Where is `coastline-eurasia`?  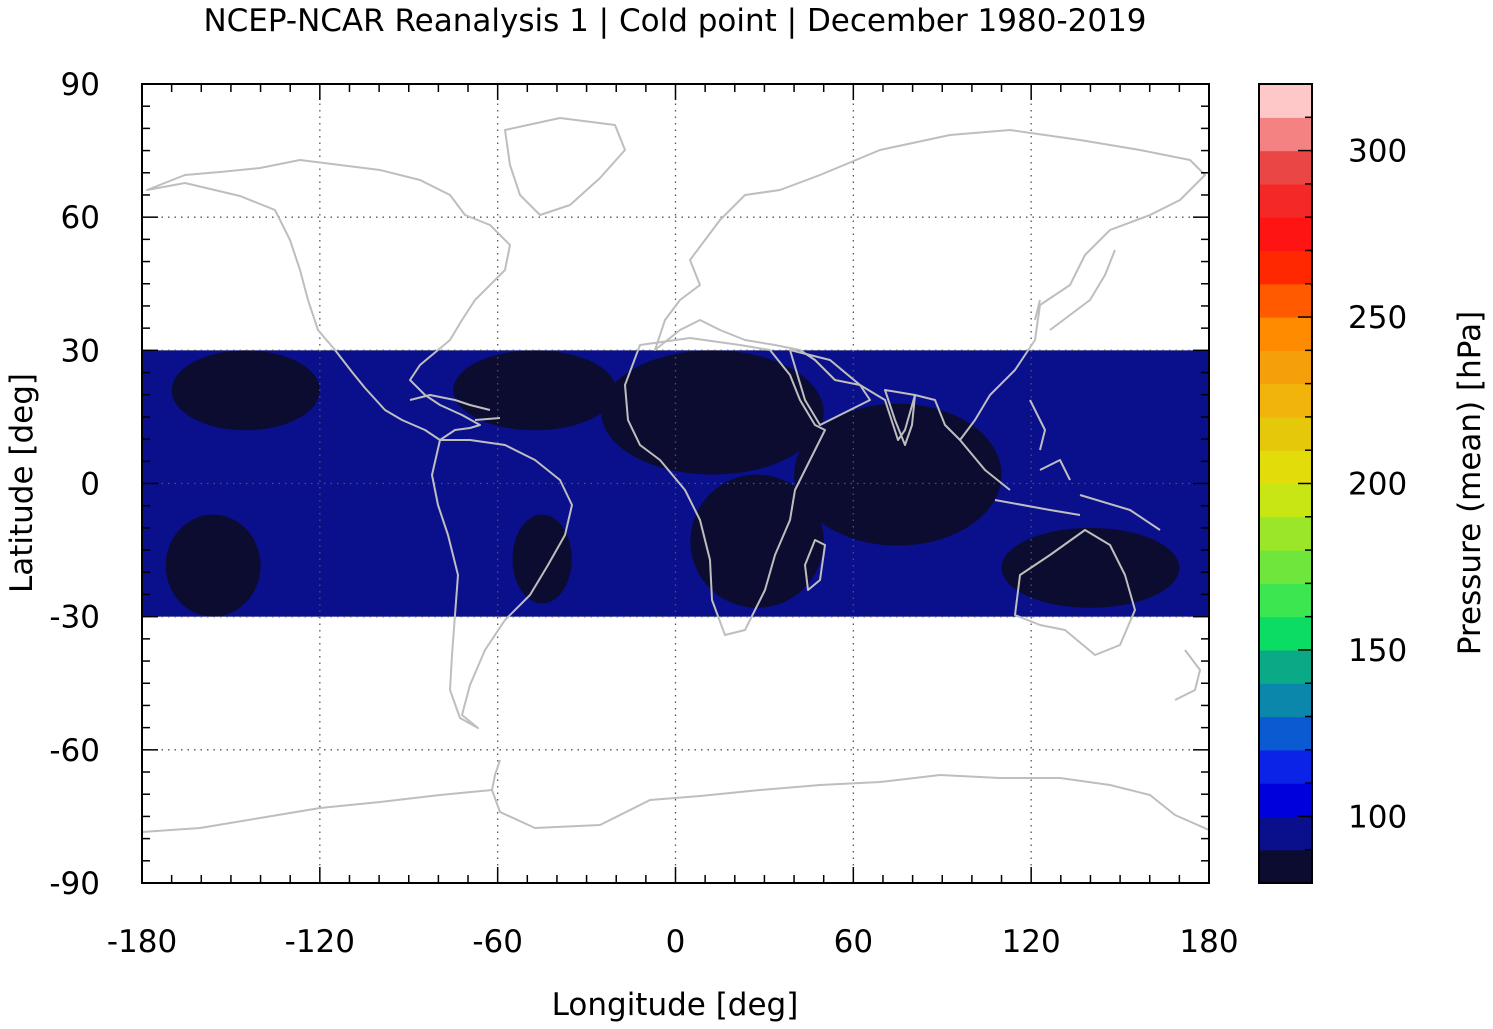
coastline-eurasia is located at coordinates (930, 285).